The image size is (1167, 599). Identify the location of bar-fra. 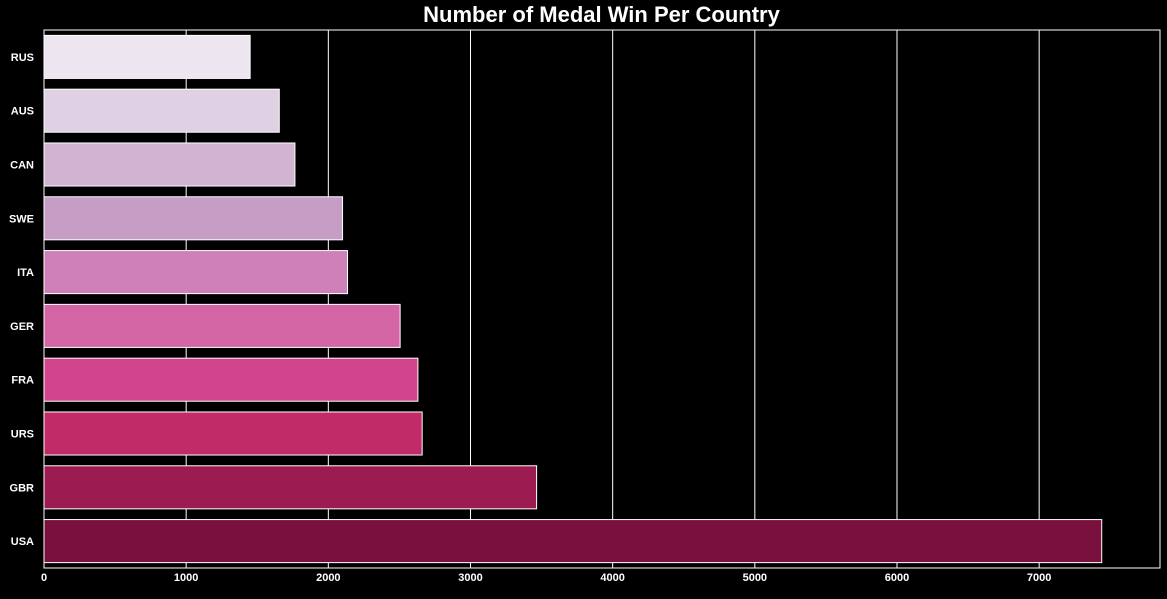
(231, 379).